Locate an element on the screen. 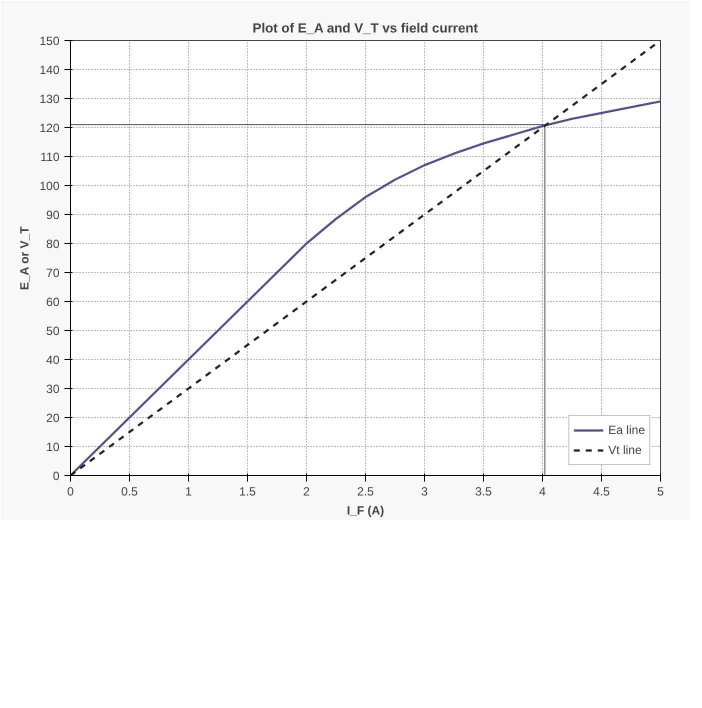  x-tick-label: 1 is located at coordinates (188, 491).